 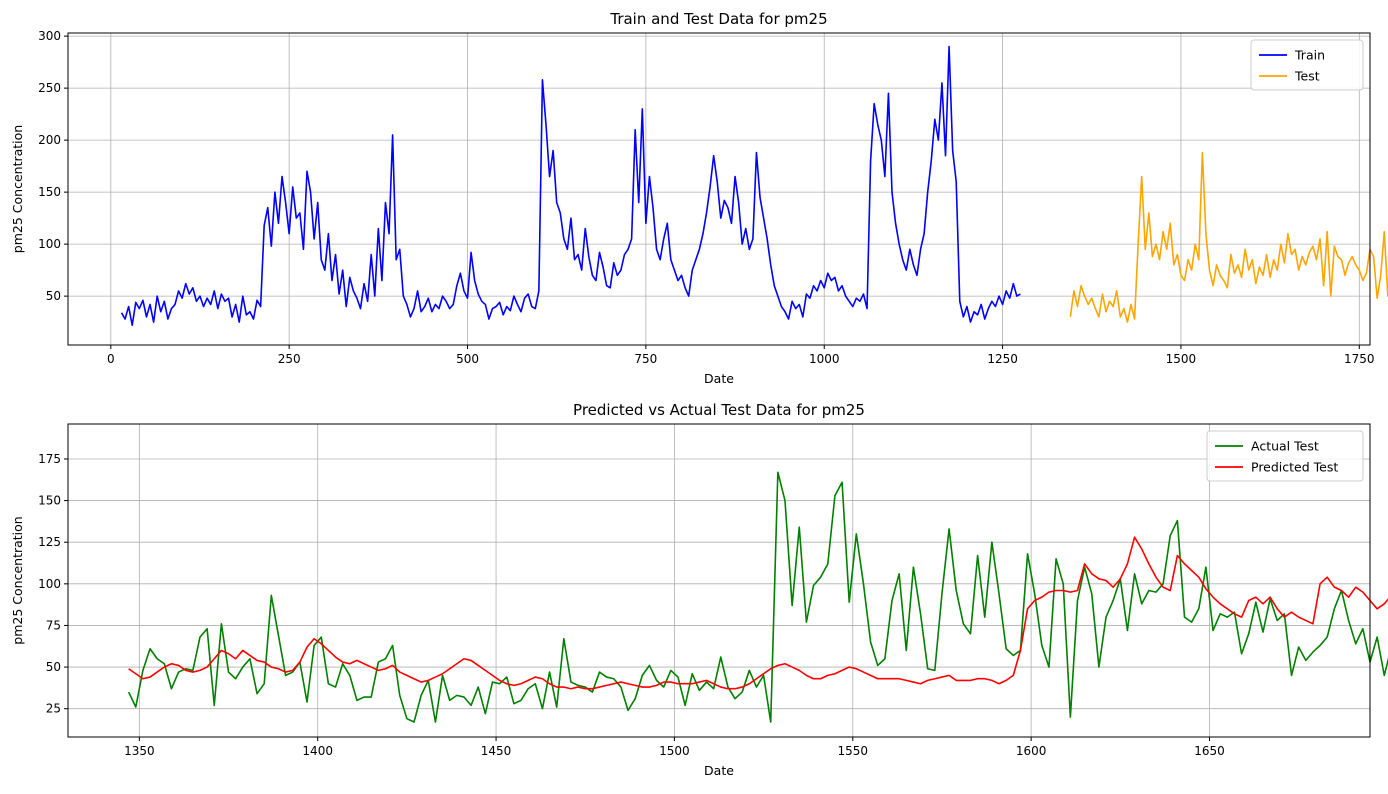 What do you see at coordinates (1309, 55) in the screenshot?
I see `legend-entry-label: Train` at bounding box center [1309, 55].